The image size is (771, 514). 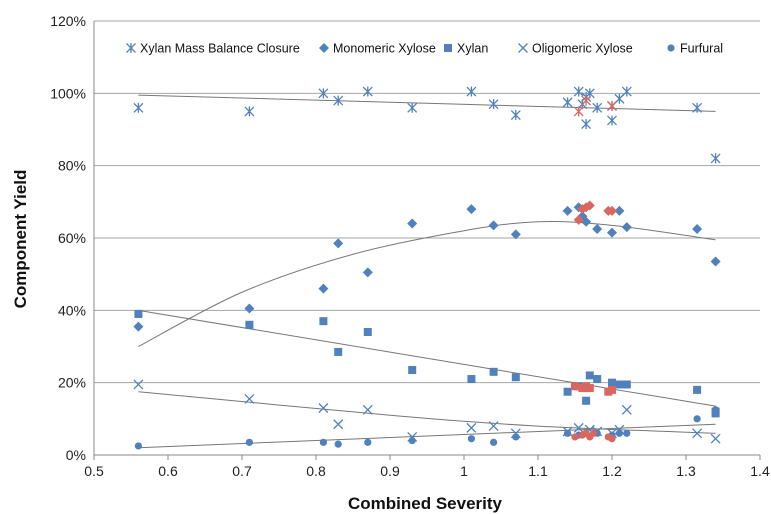 I want to click on y-tick-label: 80%, so click(x=72, y=166).